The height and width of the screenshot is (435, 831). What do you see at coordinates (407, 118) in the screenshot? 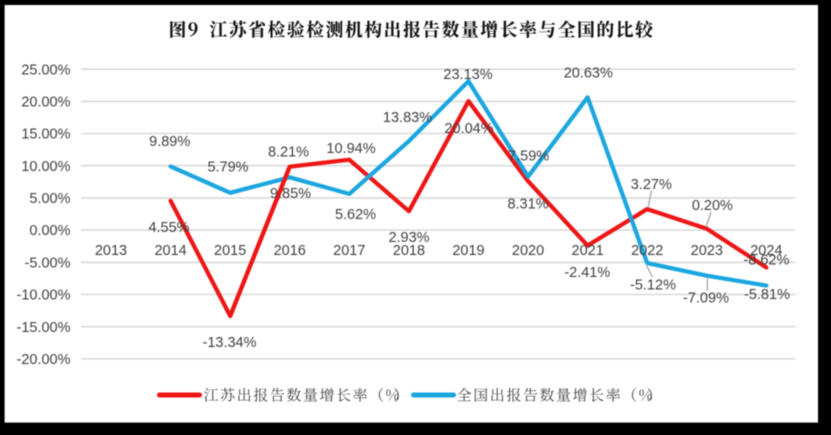
I see `svg-text: 13.83%` at bounding box center [407, 118].